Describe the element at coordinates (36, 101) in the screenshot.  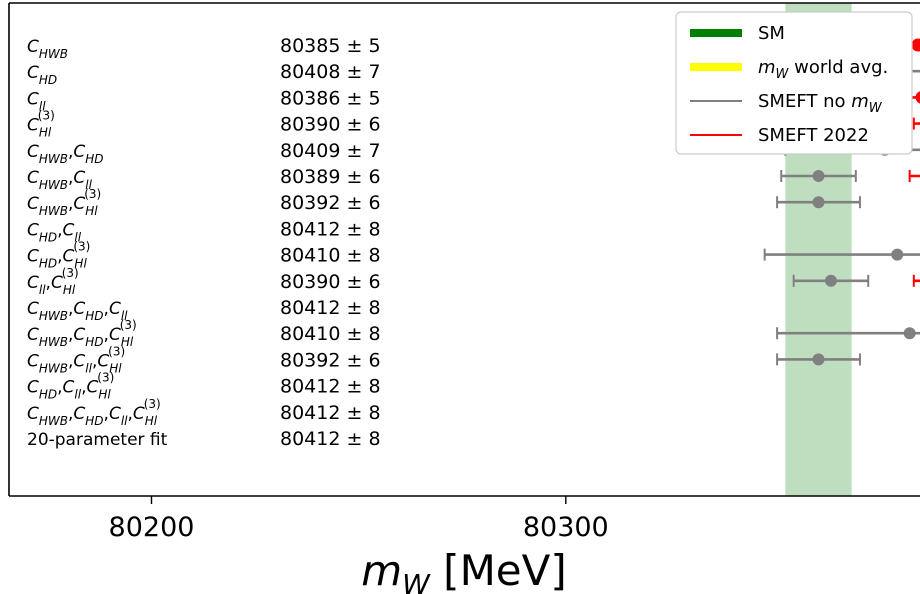
I see `row-label: Cll​` at that location.